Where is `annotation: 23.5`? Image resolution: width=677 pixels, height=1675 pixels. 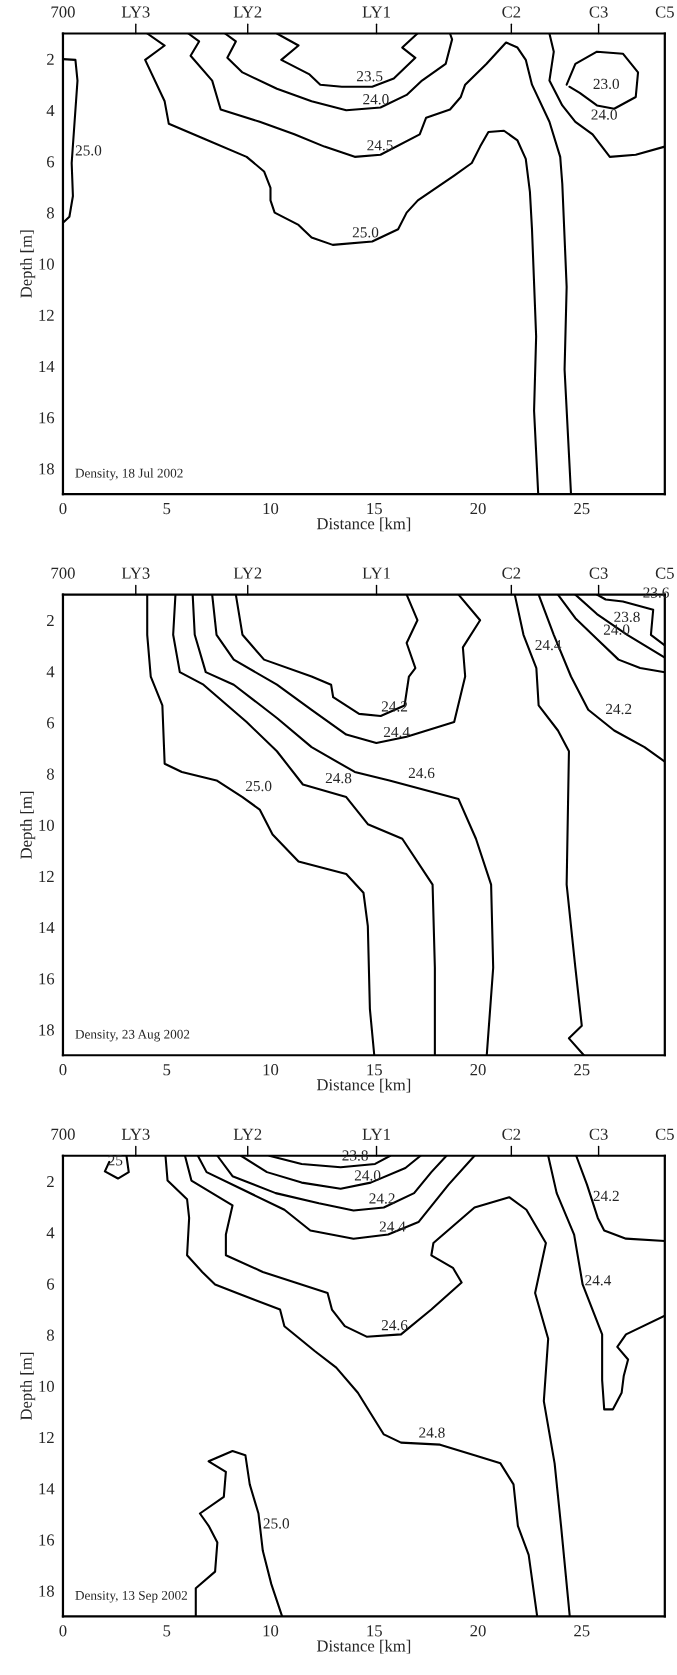
annotation: 23.5 is located at coordinates (369, 76).